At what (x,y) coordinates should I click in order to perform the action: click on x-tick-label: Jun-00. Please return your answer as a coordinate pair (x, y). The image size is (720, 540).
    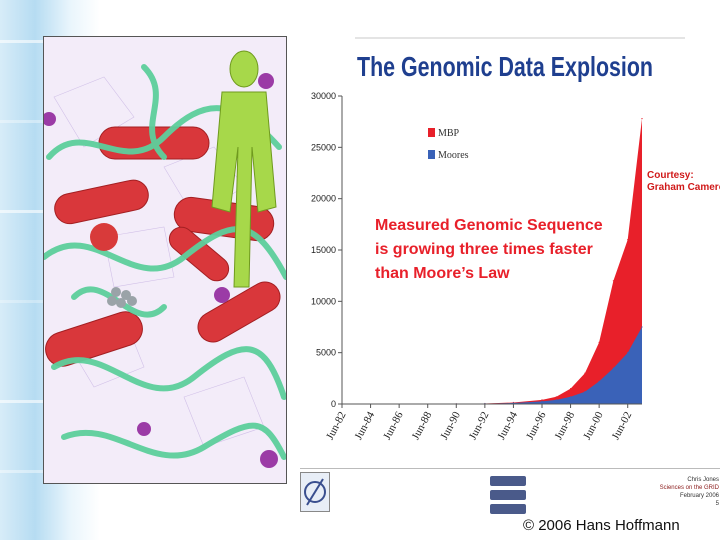
    Looking at the image, I should click on (593, 425).